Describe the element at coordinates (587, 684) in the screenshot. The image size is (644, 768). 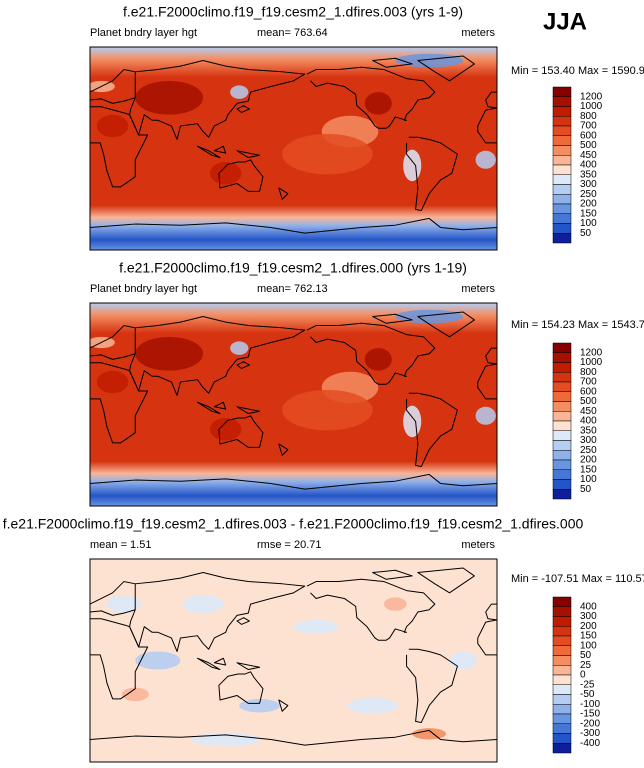
I see `colorbar-label: -25` at that location.